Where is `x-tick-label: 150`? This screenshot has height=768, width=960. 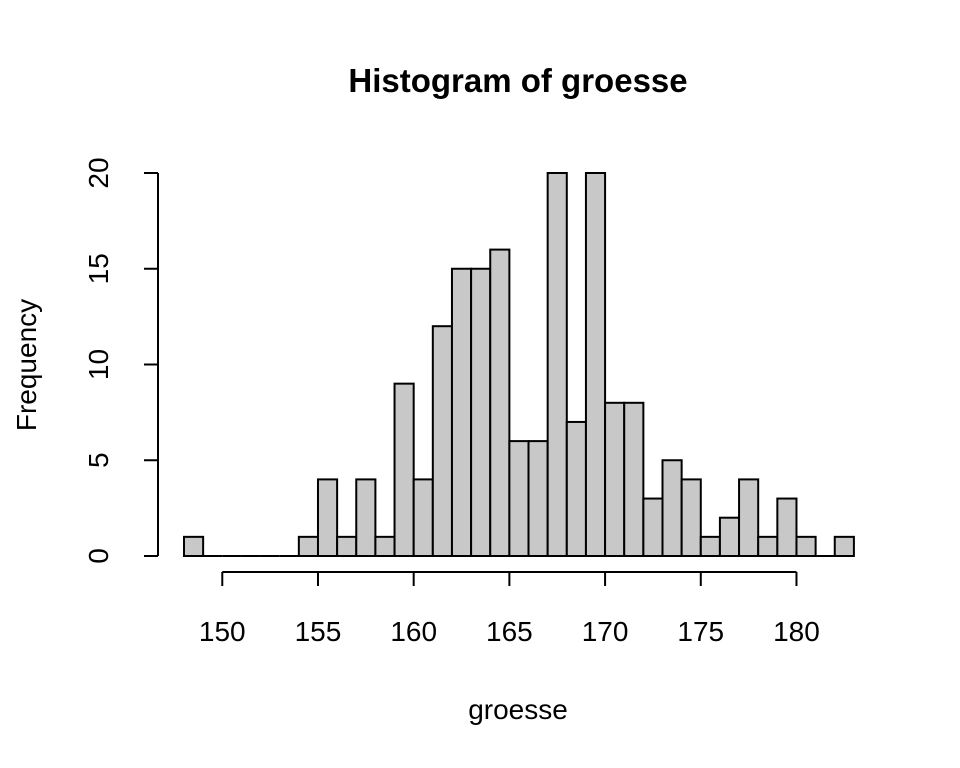 x-tick-label: 150 is located at coordinates (222, 631).